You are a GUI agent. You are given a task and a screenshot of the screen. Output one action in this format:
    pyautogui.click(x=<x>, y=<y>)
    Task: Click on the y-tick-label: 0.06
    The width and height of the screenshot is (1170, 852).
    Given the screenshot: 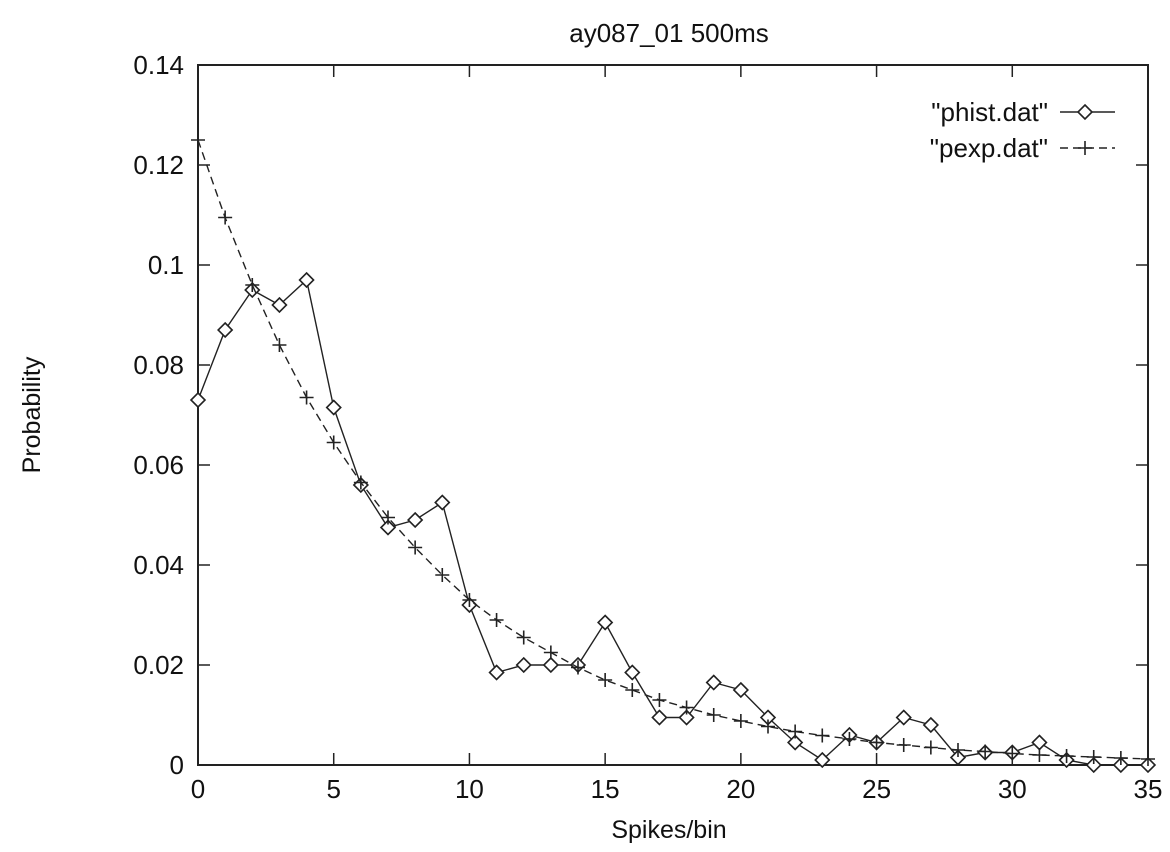 What is the action you would take?
    pyautogui.click(x=158, y=465)
    